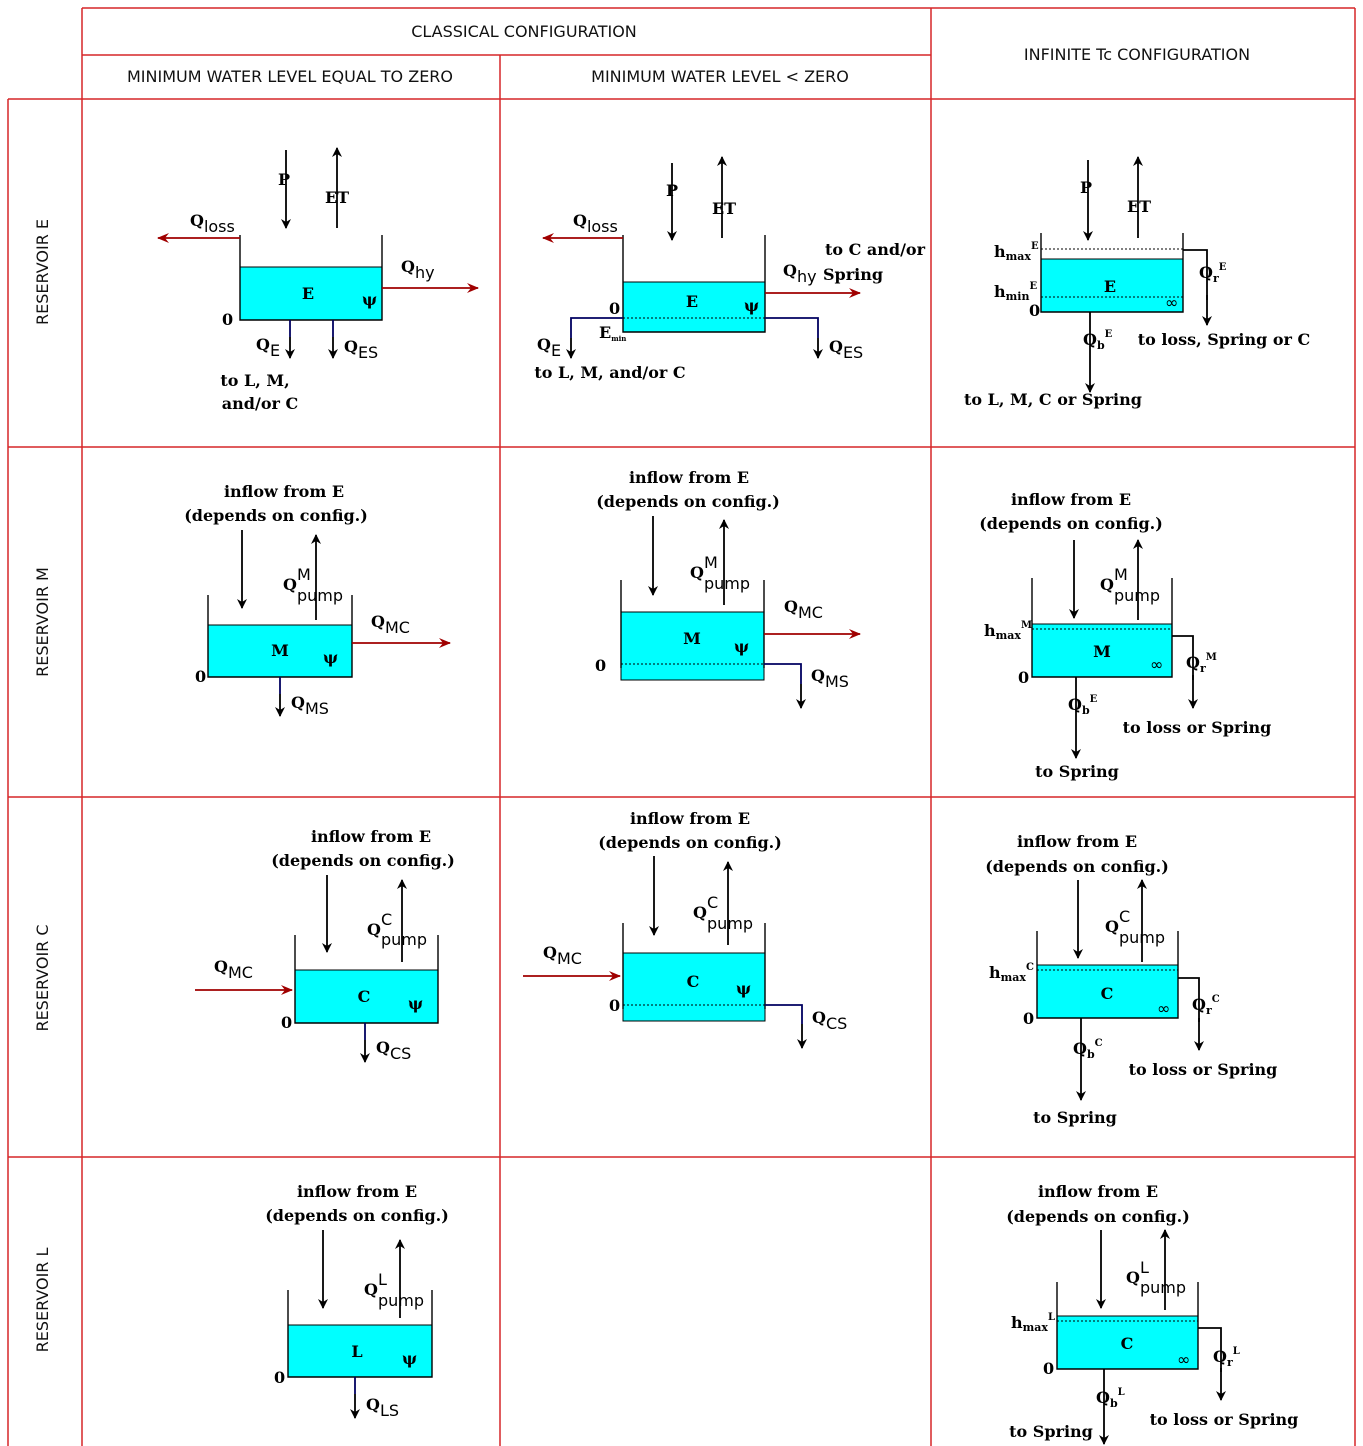 Image resolution: width=1363 pixels, height=1446 pixels. What do you see at coordinates (596, 327) in the screenshot?
I see `qe-pipe` at bounding box center [596, 327].